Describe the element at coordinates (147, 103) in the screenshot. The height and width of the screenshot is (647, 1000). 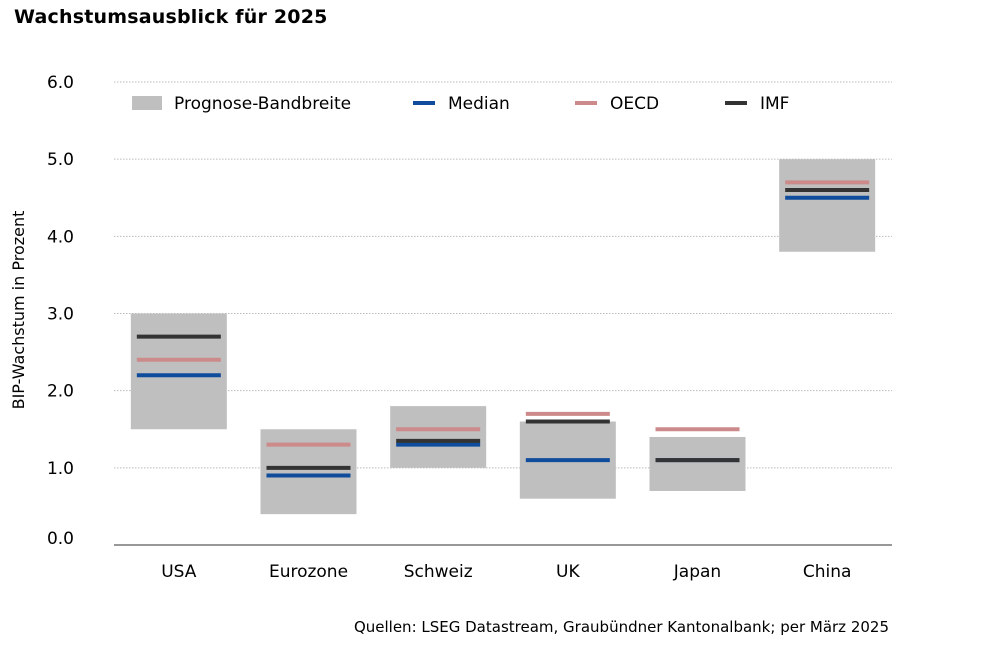
I see `legend-swatch-range` at that location.